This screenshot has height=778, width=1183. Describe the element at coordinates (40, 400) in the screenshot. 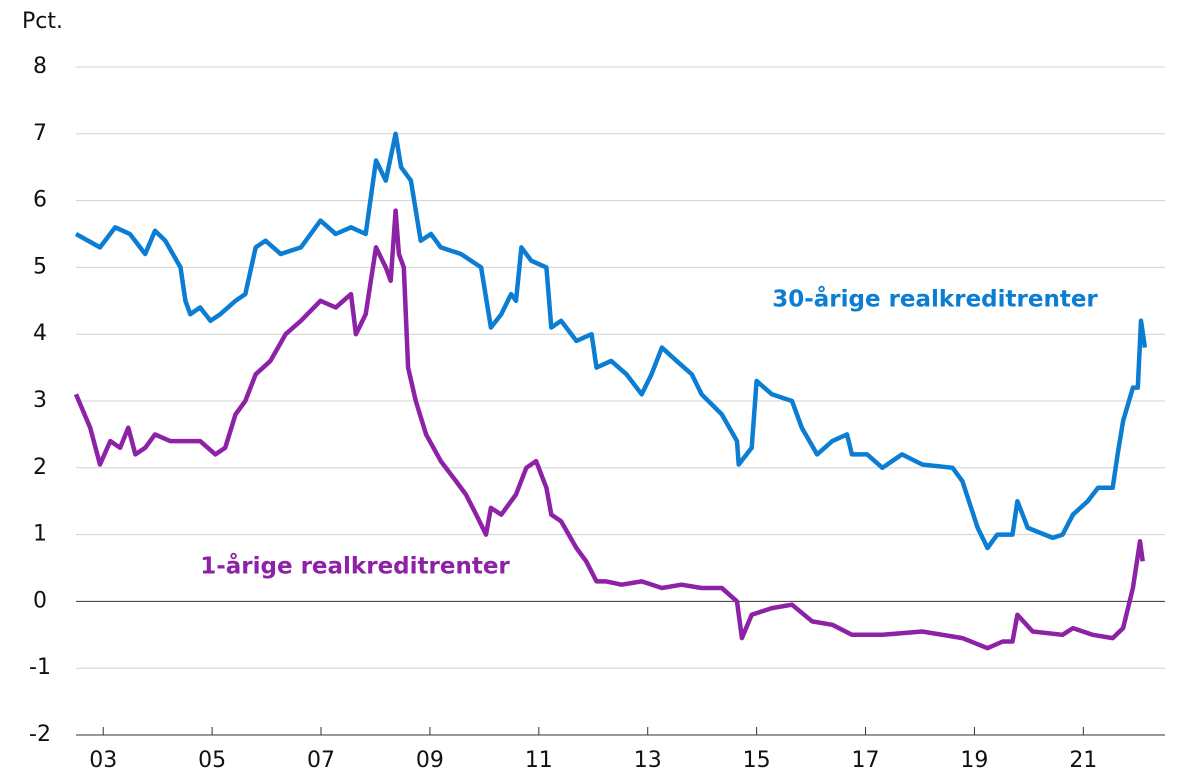

I see `y-tick-label: 3` at that location.